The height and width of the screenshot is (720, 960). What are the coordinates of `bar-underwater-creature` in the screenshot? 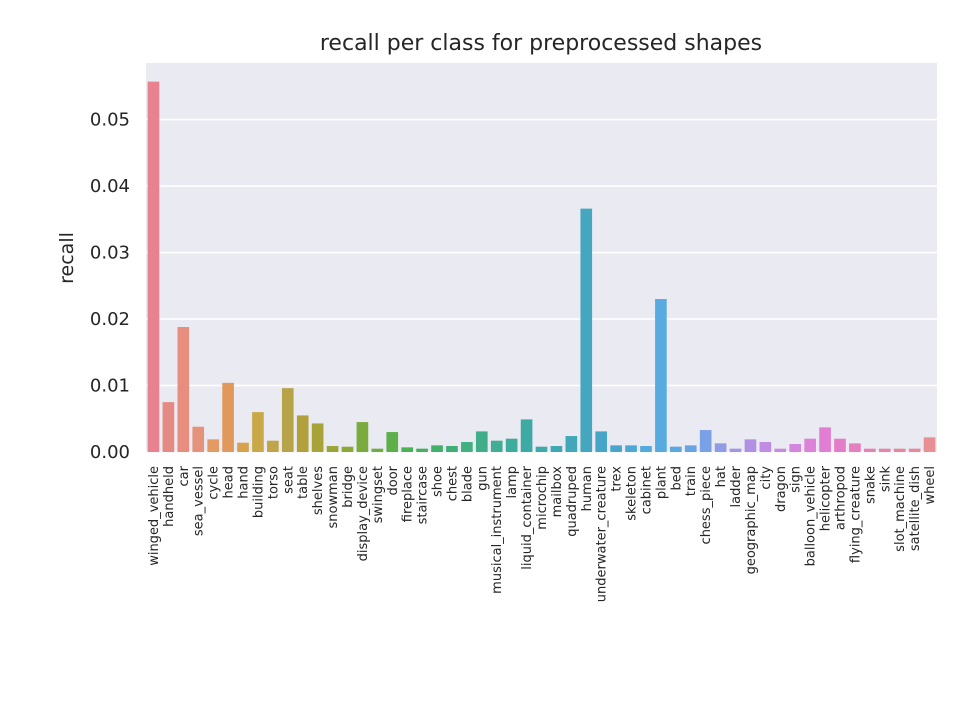 It's located at (601, 441).